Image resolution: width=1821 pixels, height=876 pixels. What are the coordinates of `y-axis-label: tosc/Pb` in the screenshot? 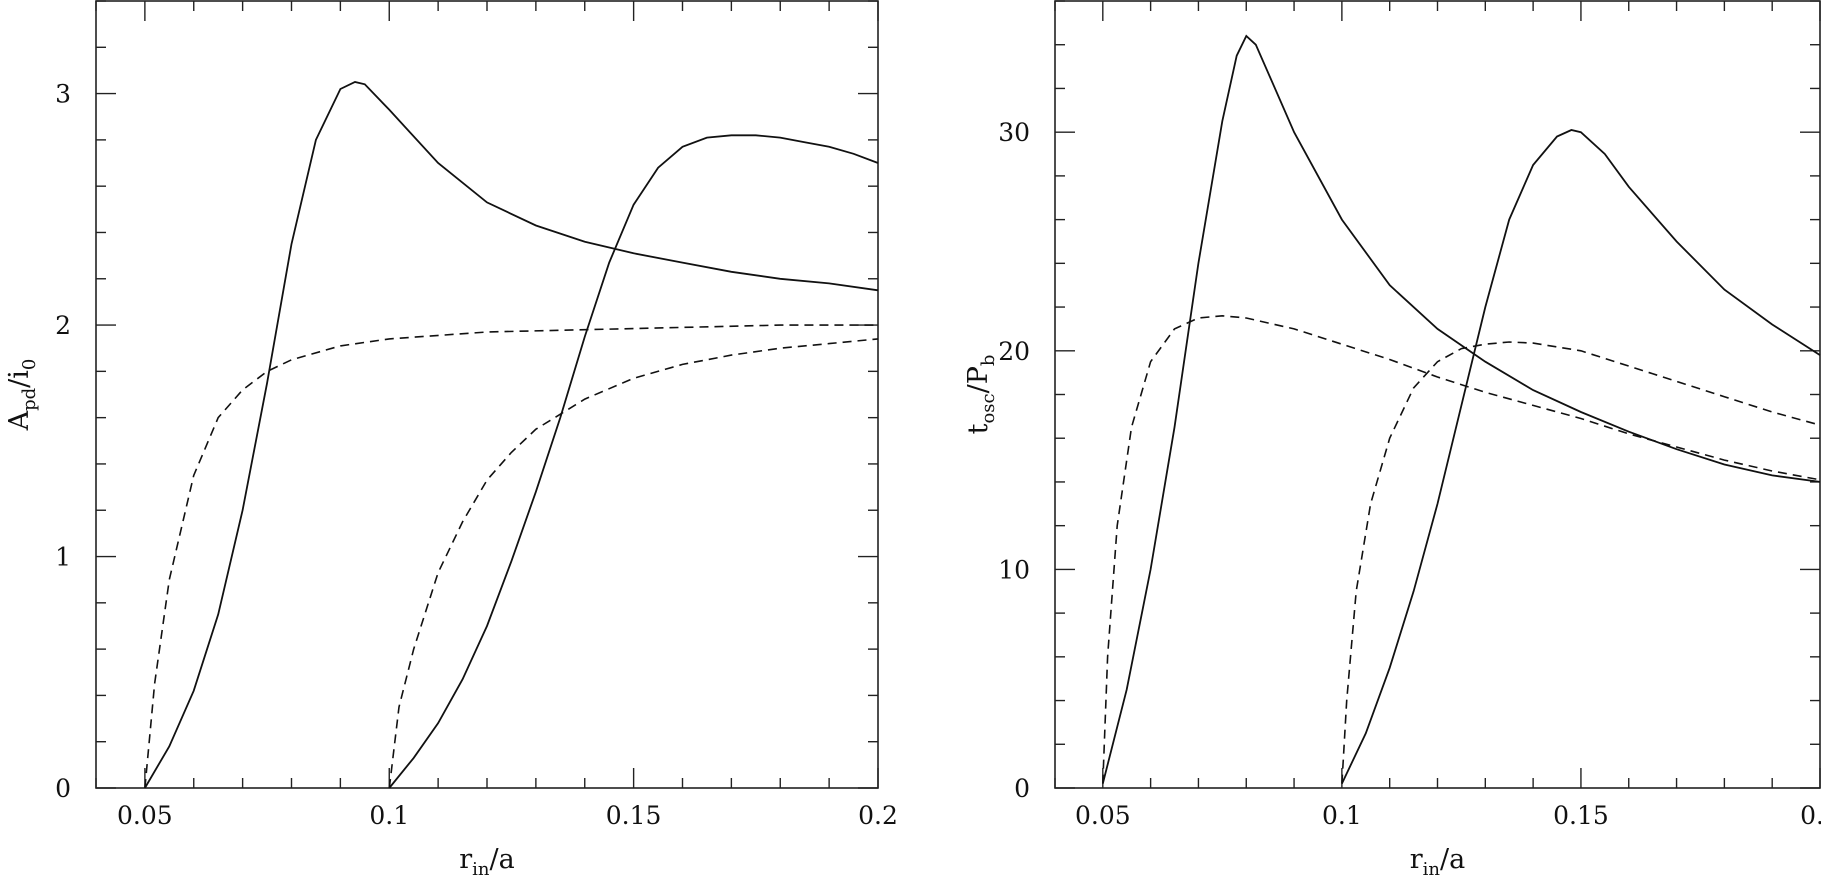 It's located at (981, 395).